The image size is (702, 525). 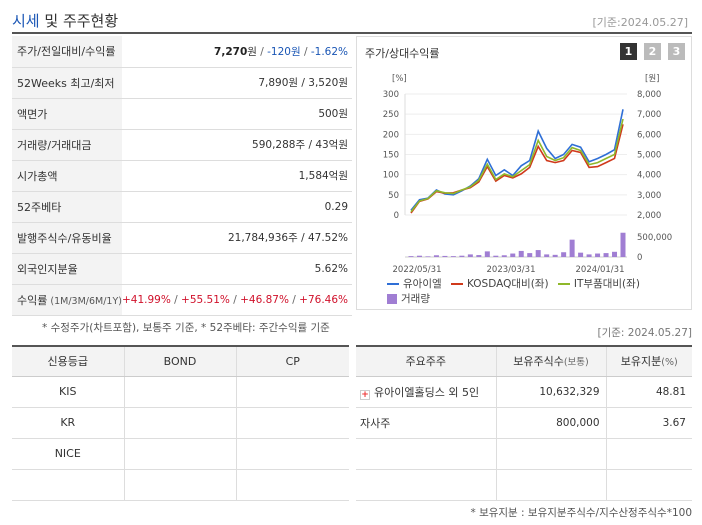 What do you see at coordinates (639, 258) in the screenshot?
I see `vol-tick-bottom: 0` at bounding box center [639, 258].